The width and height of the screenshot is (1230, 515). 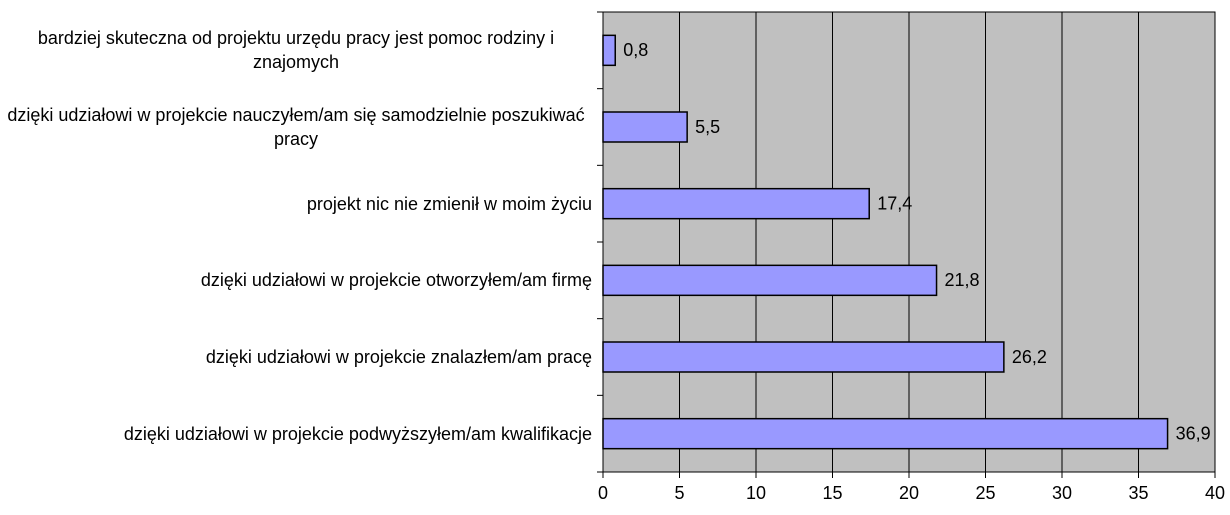 I want to click on x-tick-label: 30, so click(x=1062, y=493).